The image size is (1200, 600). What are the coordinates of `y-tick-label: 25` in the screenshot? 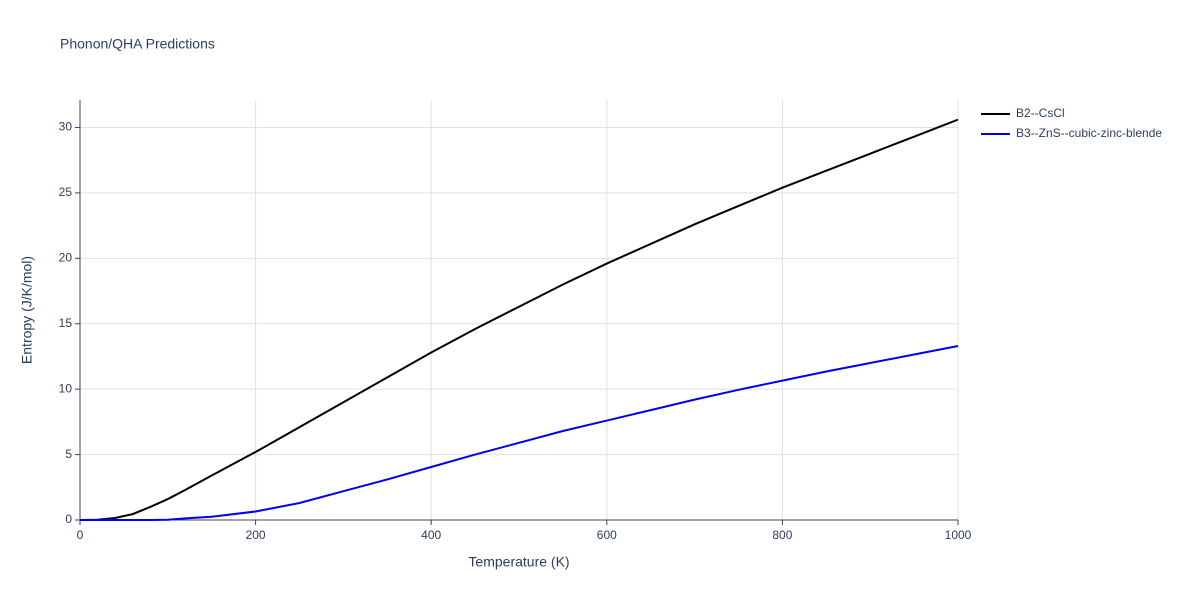 It's located at (66, 192).